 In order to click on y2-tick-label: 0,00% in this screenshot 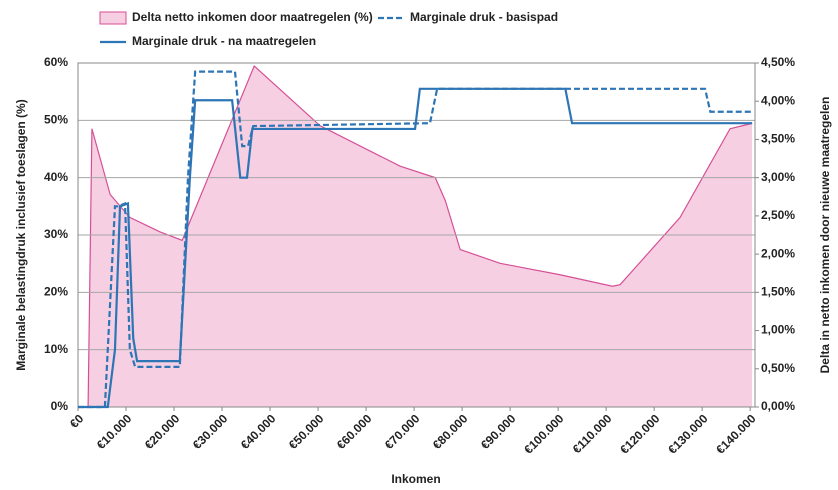, I will do `click(778, 406)`.